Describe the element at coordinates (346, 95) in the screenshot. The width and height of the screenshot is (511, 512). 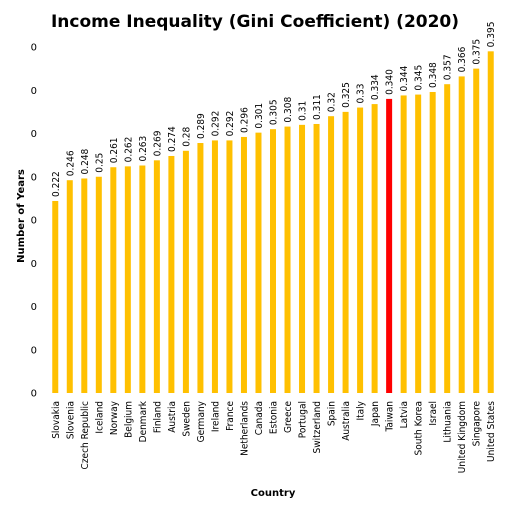
I see `value-label: 0.325` at that location.